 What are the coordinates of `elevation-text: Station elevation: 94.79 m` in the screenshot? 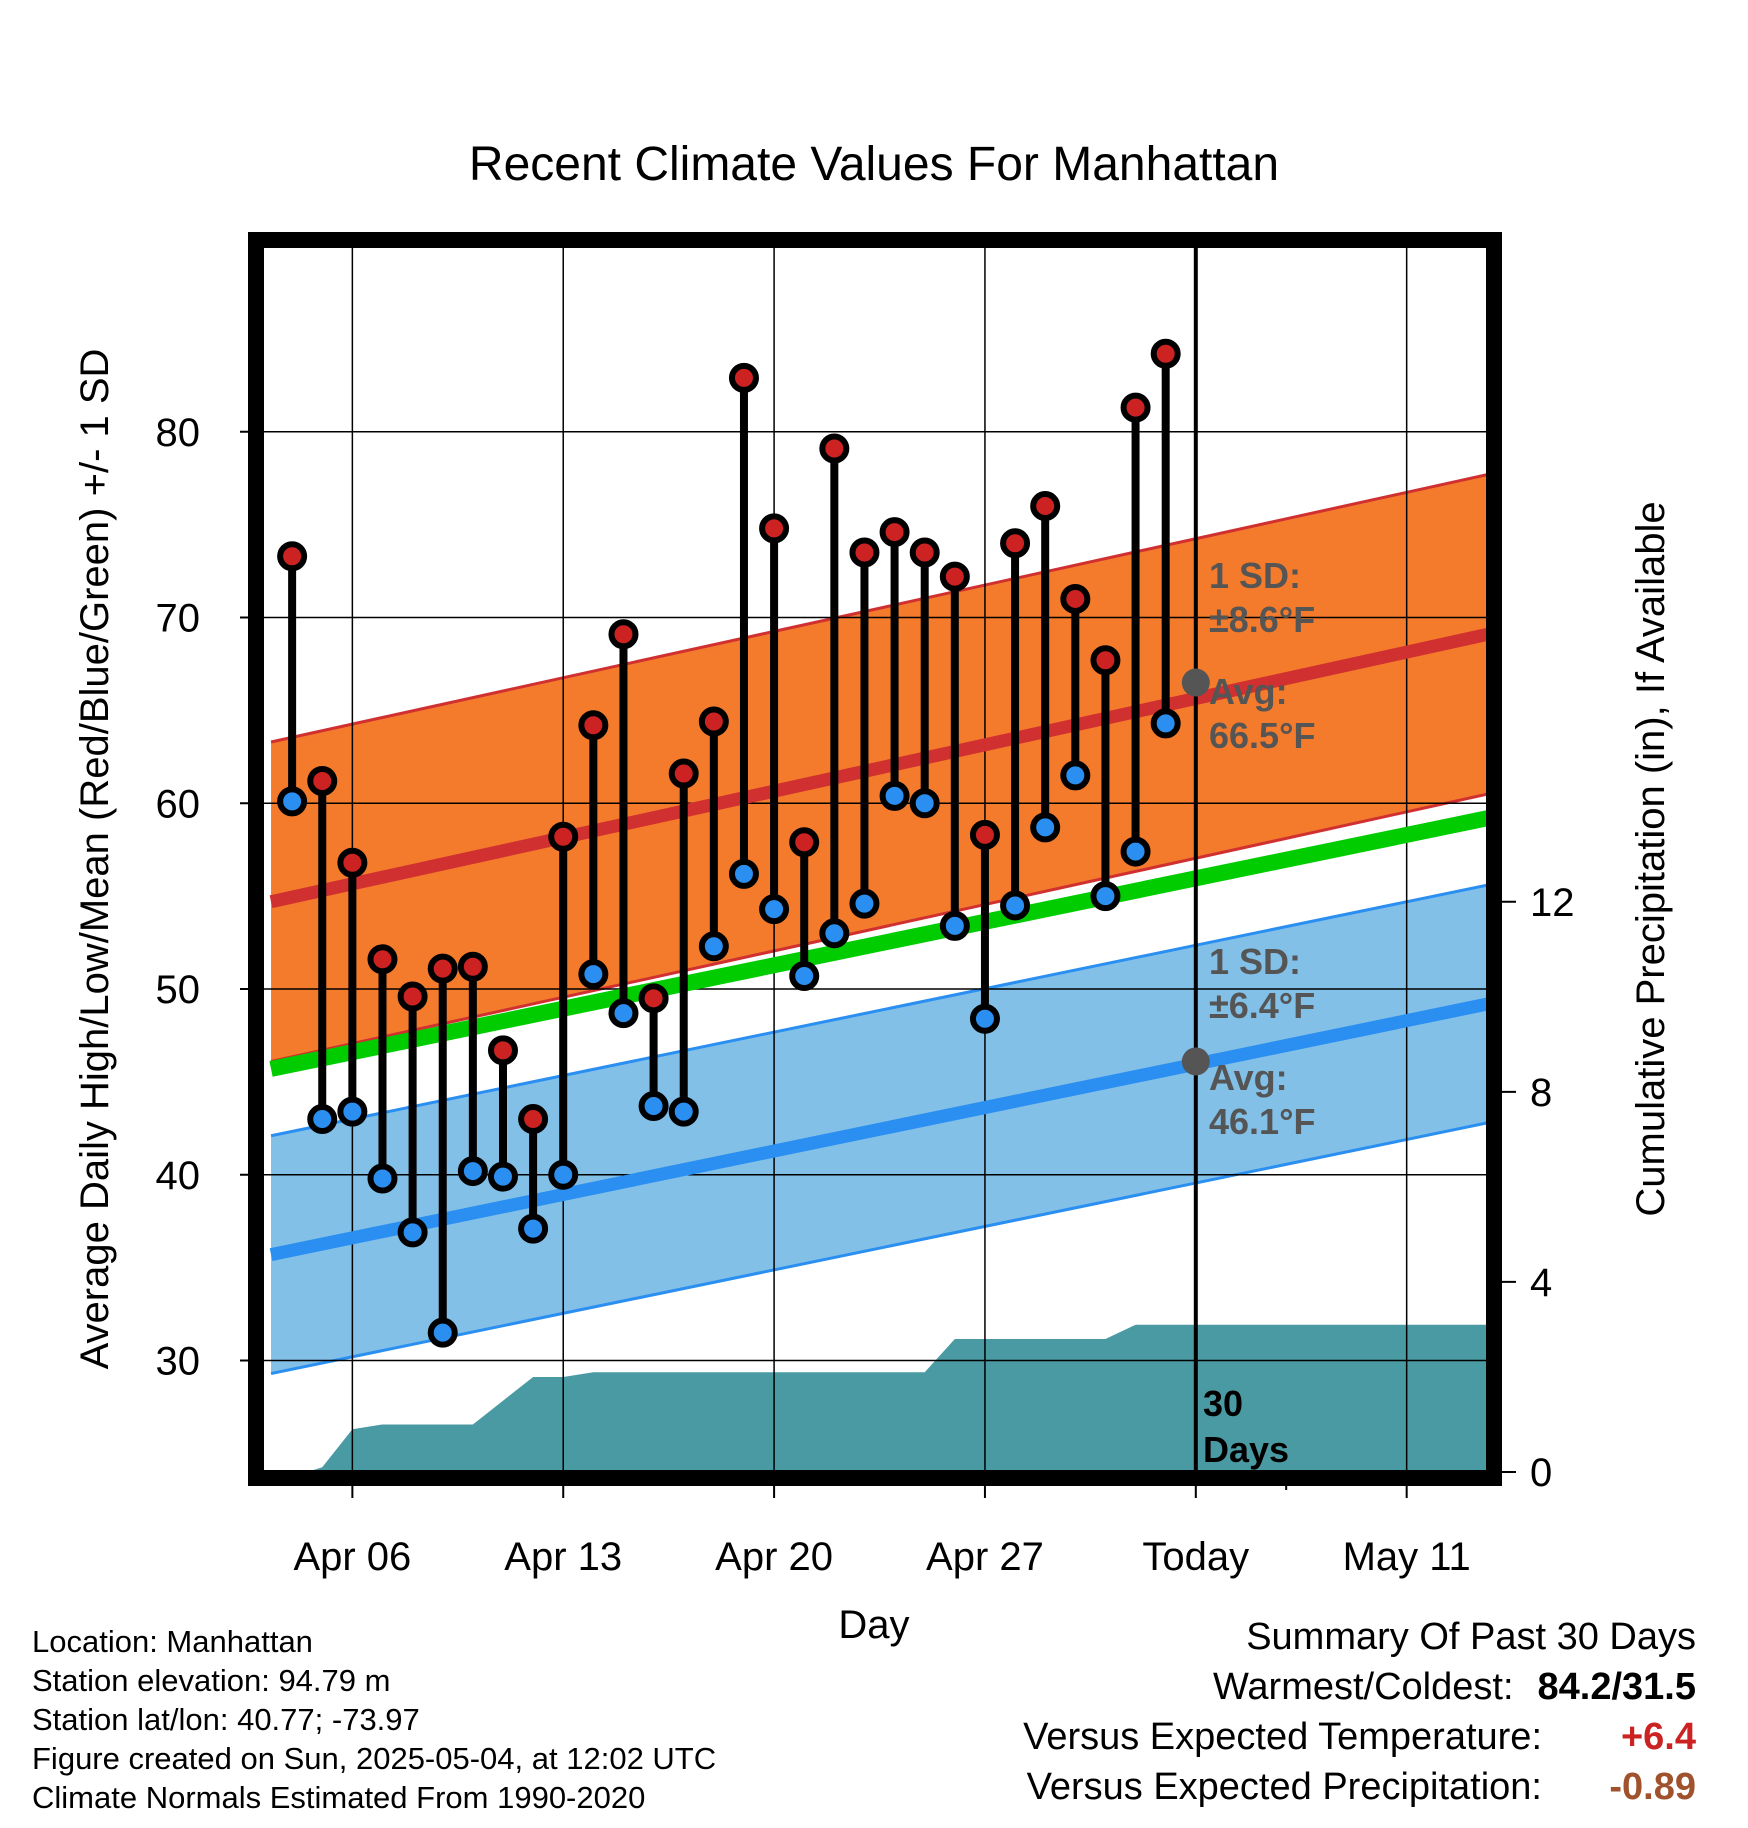 It's located at (211, 1680).